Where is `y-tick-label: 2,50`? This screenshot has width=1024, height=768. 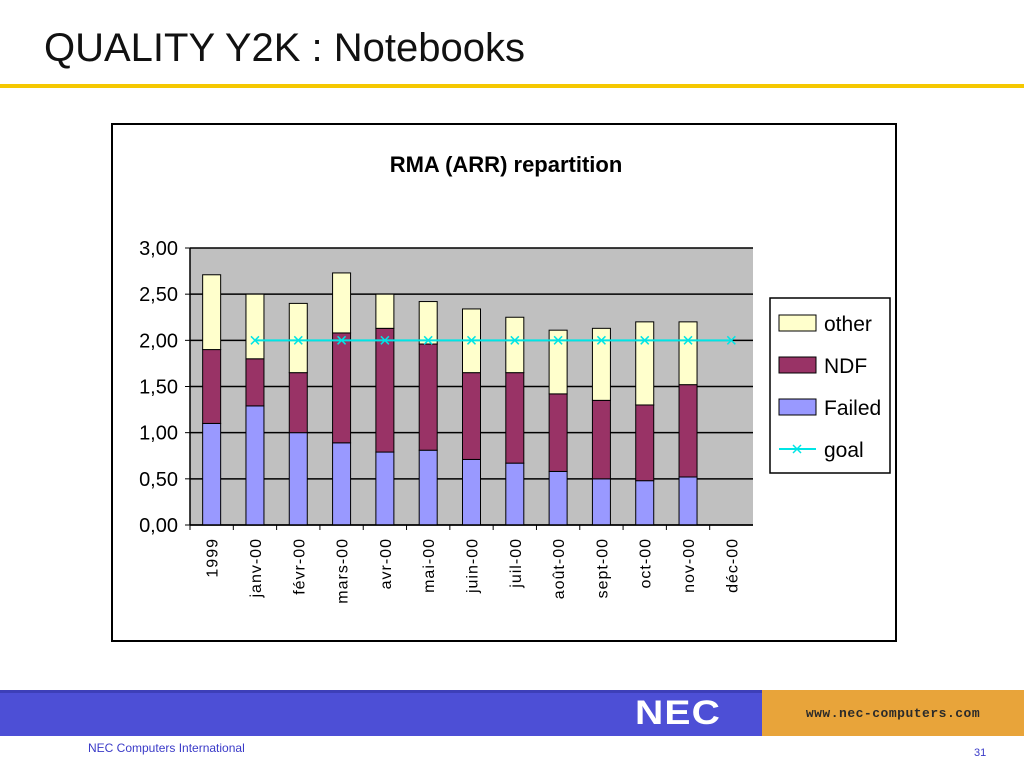 y-tick-label: 2,50 is located at coordinates (158, 295).